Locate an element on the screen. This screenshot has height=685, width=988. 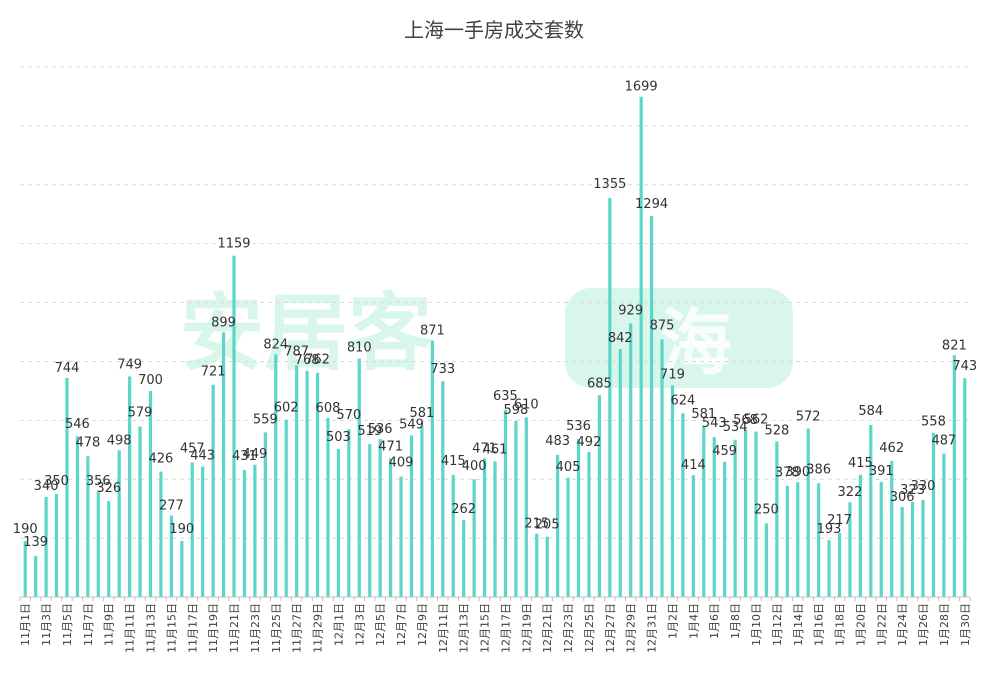
data-label: 323 is located at coordinates (912, 490).